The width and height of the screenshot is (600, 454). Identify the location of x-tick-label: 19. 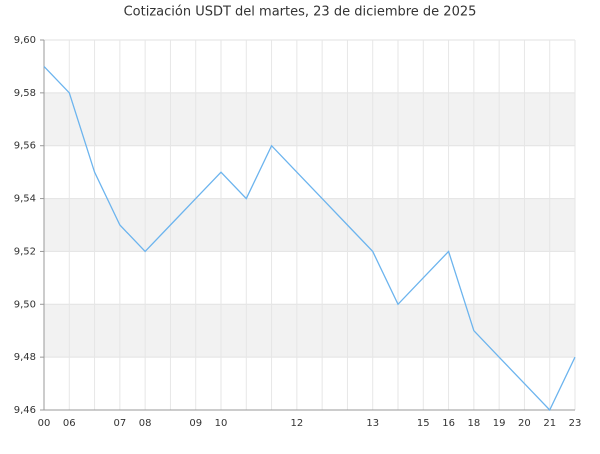
(499, 423).